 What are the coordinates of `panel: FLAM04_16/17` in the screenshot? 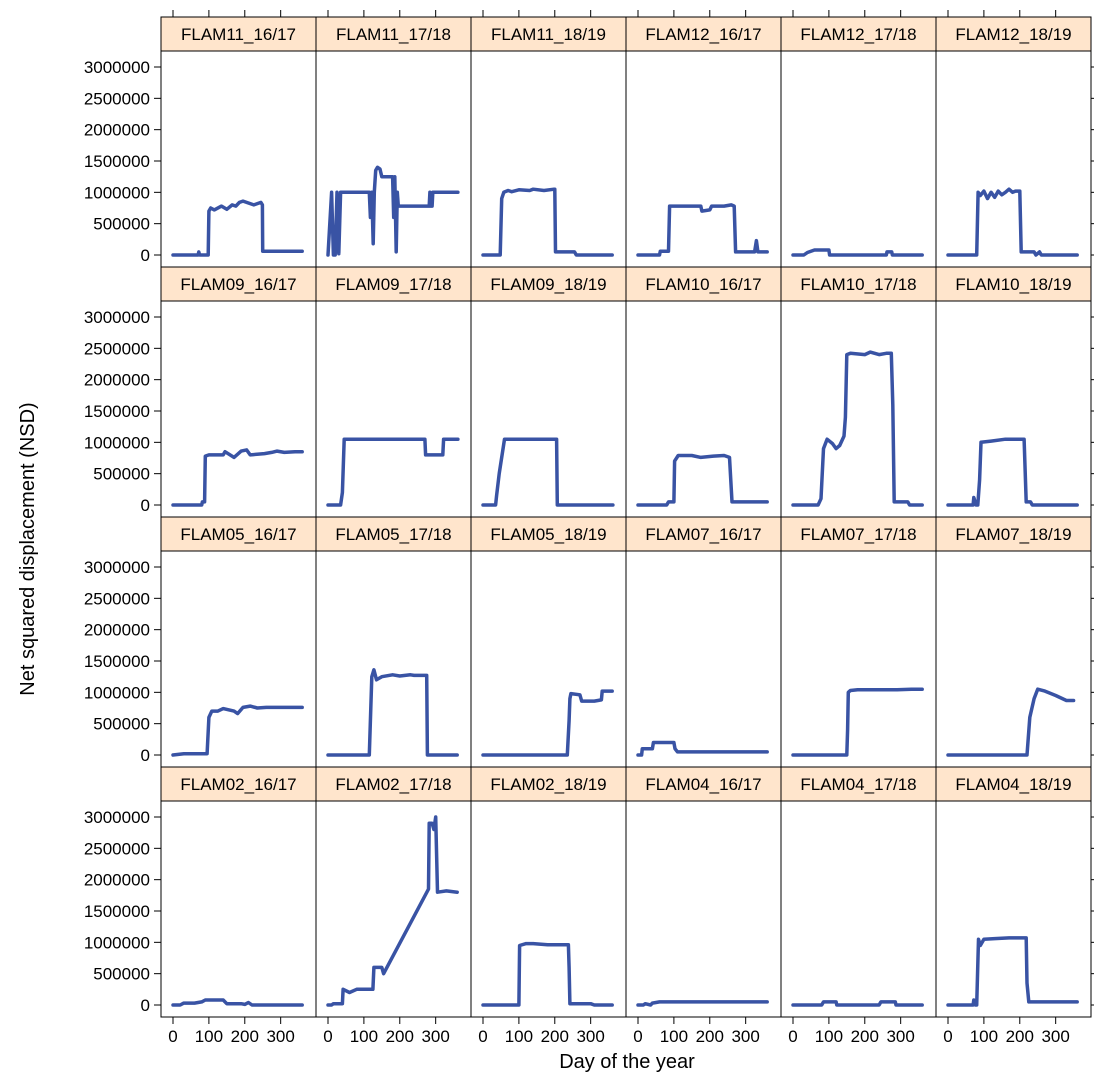 It's located at (703, 892).